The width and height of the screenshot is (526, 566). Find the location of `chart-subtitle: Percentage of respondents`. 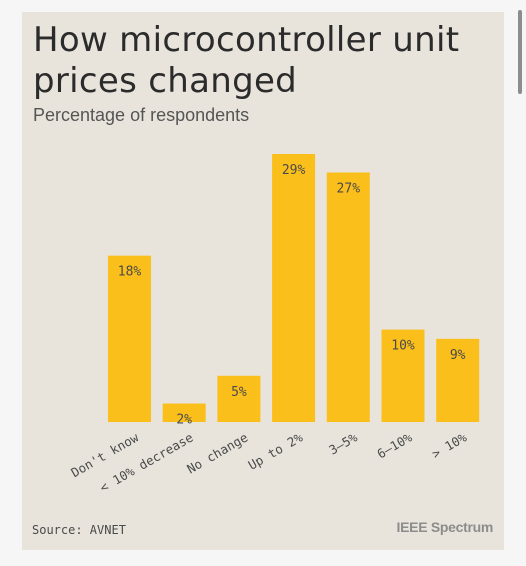

chart-subtitle: Percentage of respondents is located at coordinates (141, 115).